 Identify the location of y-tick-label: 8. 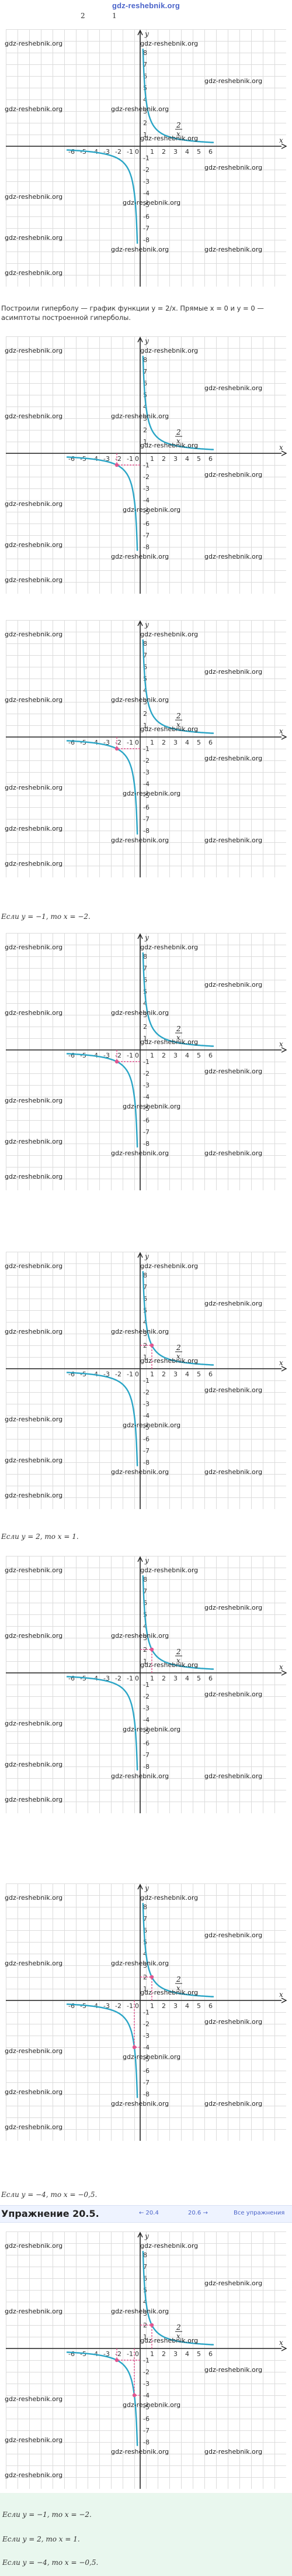
(145, 1579).